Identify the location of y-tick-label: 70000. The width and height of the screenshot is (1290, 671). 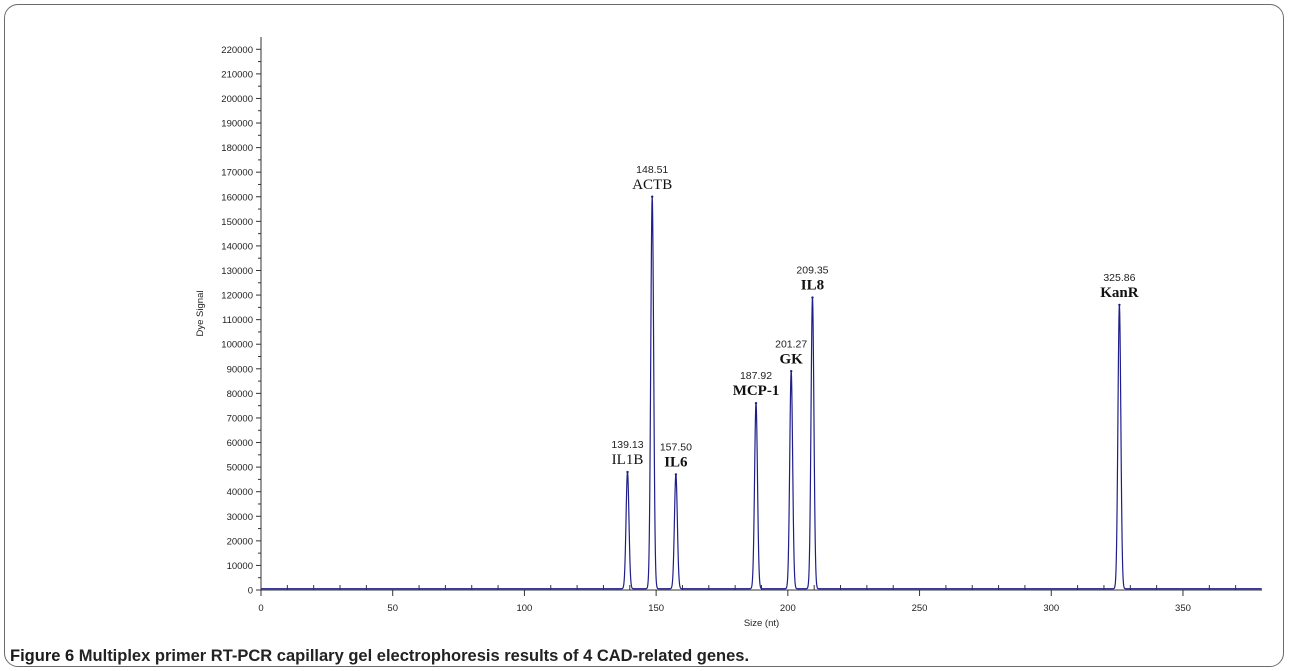
(240, 418).